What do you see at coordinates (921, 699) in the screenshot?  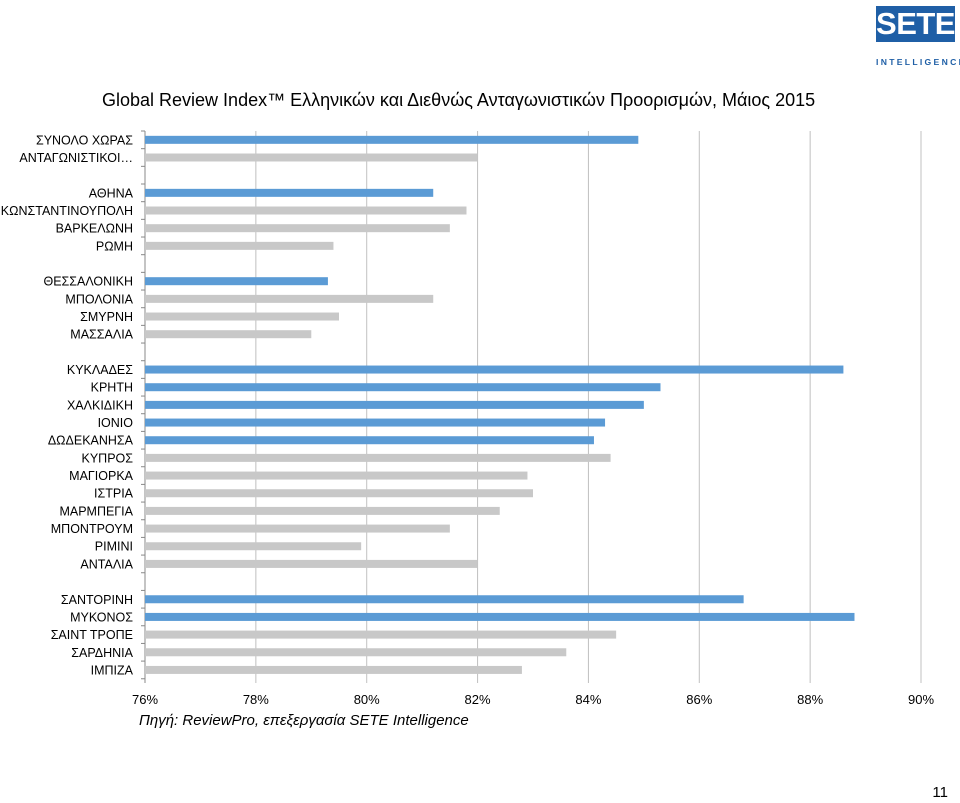 I see `x-tick-label: 90%` at bounding box center [921, 699].